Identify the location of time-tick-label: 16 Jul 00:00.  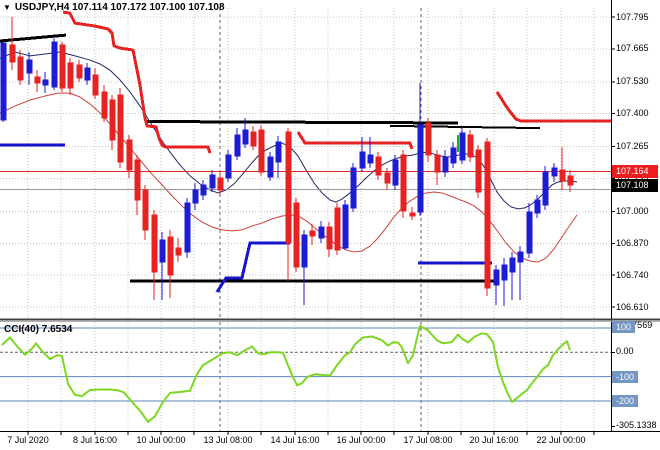
(361, 440).